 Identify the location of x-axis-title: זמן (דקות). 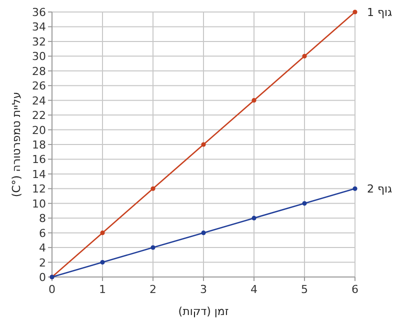
(203, 311).